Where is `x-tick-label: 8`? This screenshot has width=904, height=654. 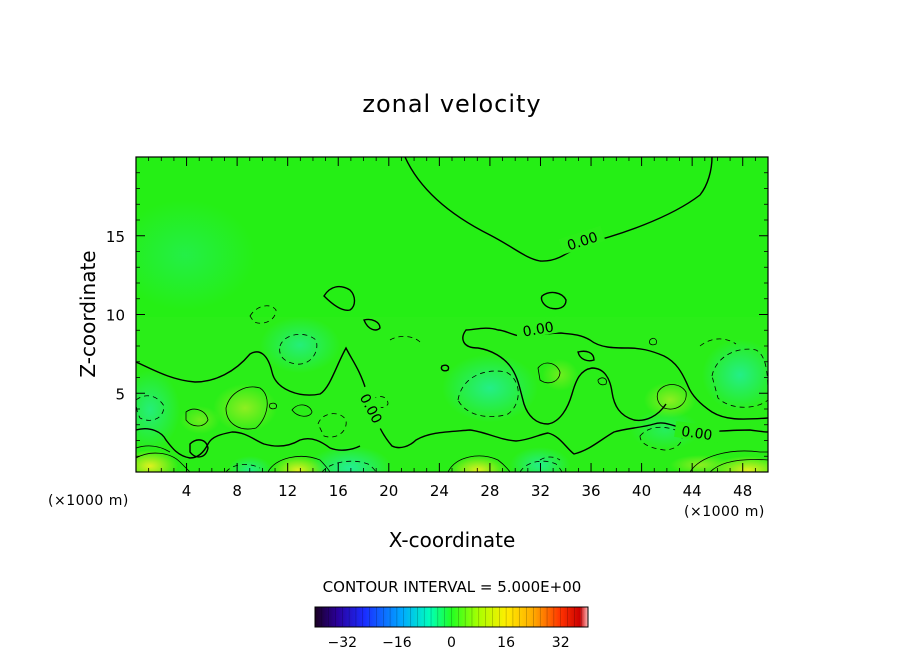
x-tick-label: 8 is located at coordinates (237, 491).